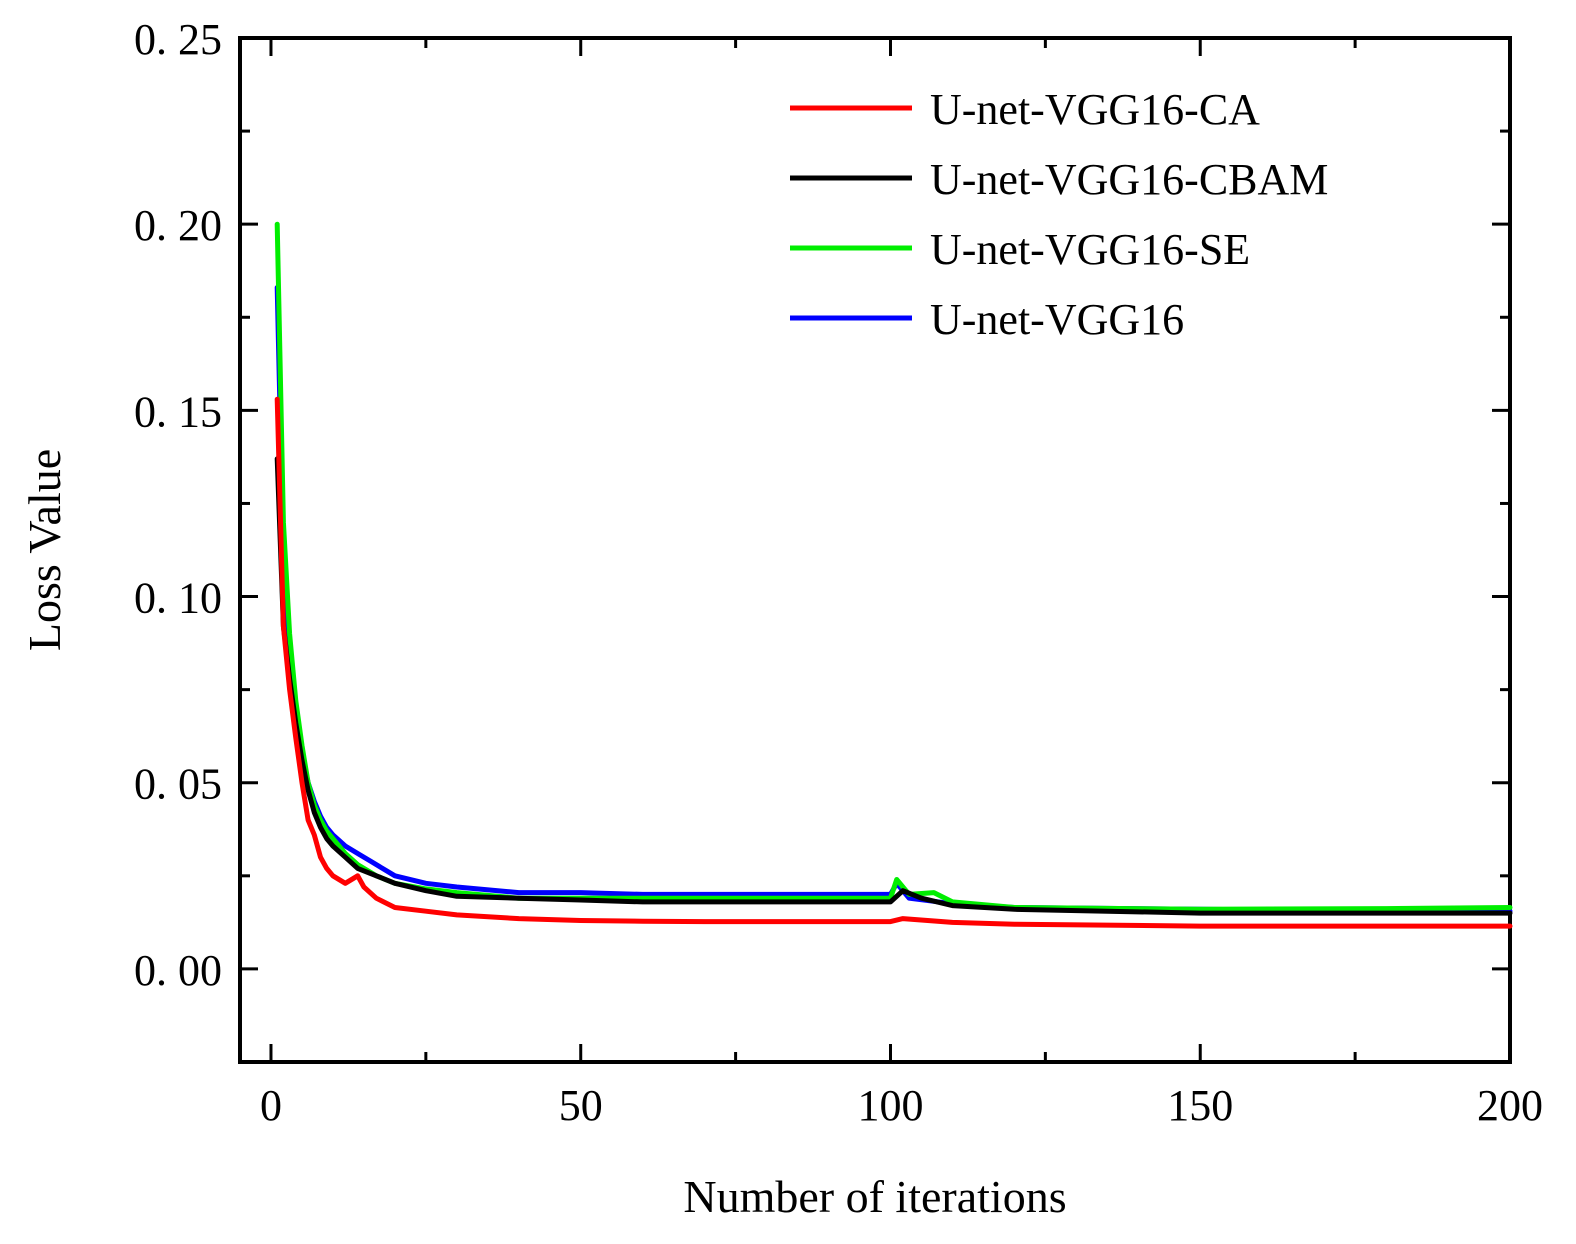 The image size is (1576, 1244). I want to click on legend-label: U-net-VGG16-CA, so click(1095, 109).